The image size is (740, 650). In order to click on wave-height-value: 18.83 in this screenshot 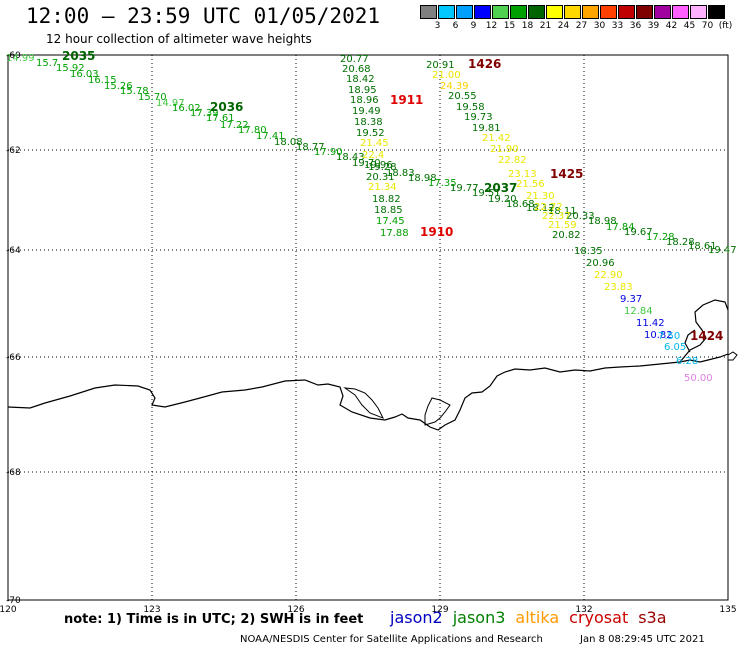, I will do `click(400, 173)`.